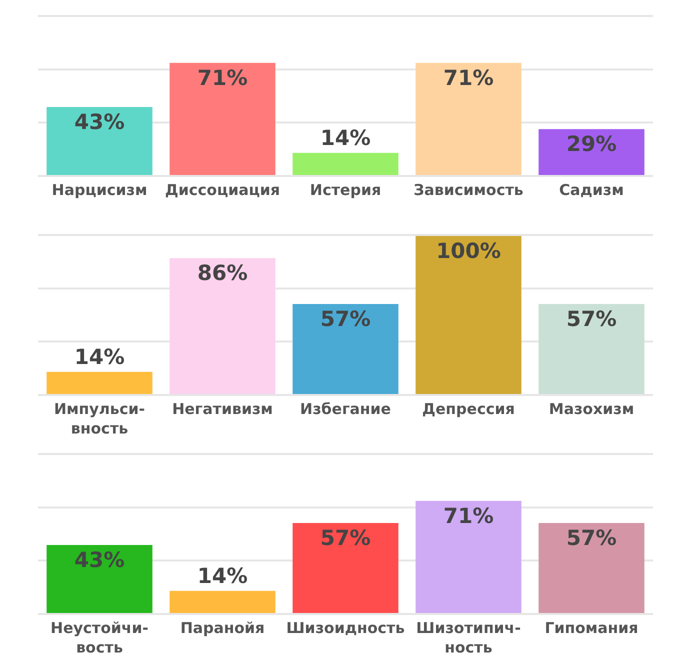  What do you see at coordinates (591, 409) in the screenshot?
I see `x-tick-label: Мазохизм` at bounding box center [591, 409].